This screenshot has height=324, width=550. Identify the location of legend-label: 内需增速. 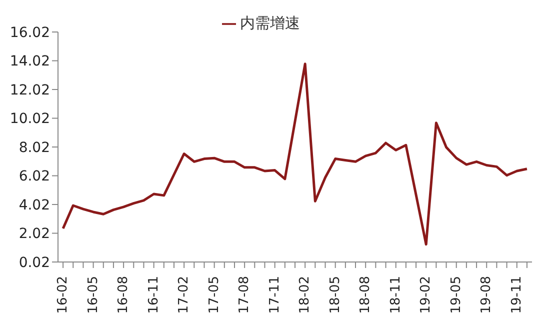
(270, 23).